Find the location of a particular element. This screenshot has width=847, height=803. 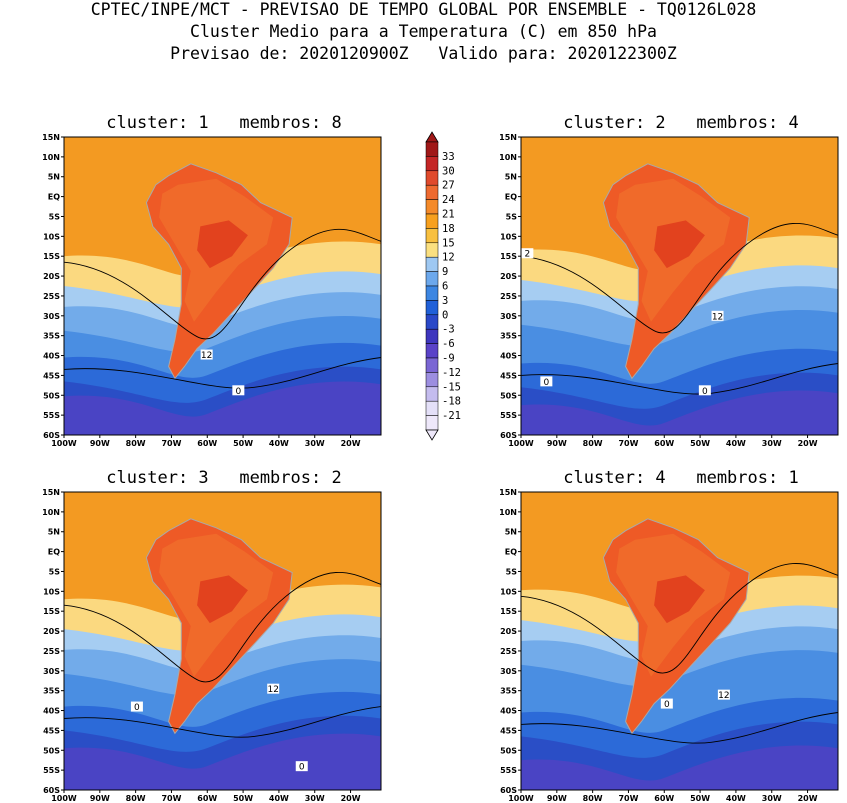

colorbar-label: 33 is located at coordinates (448, 157).